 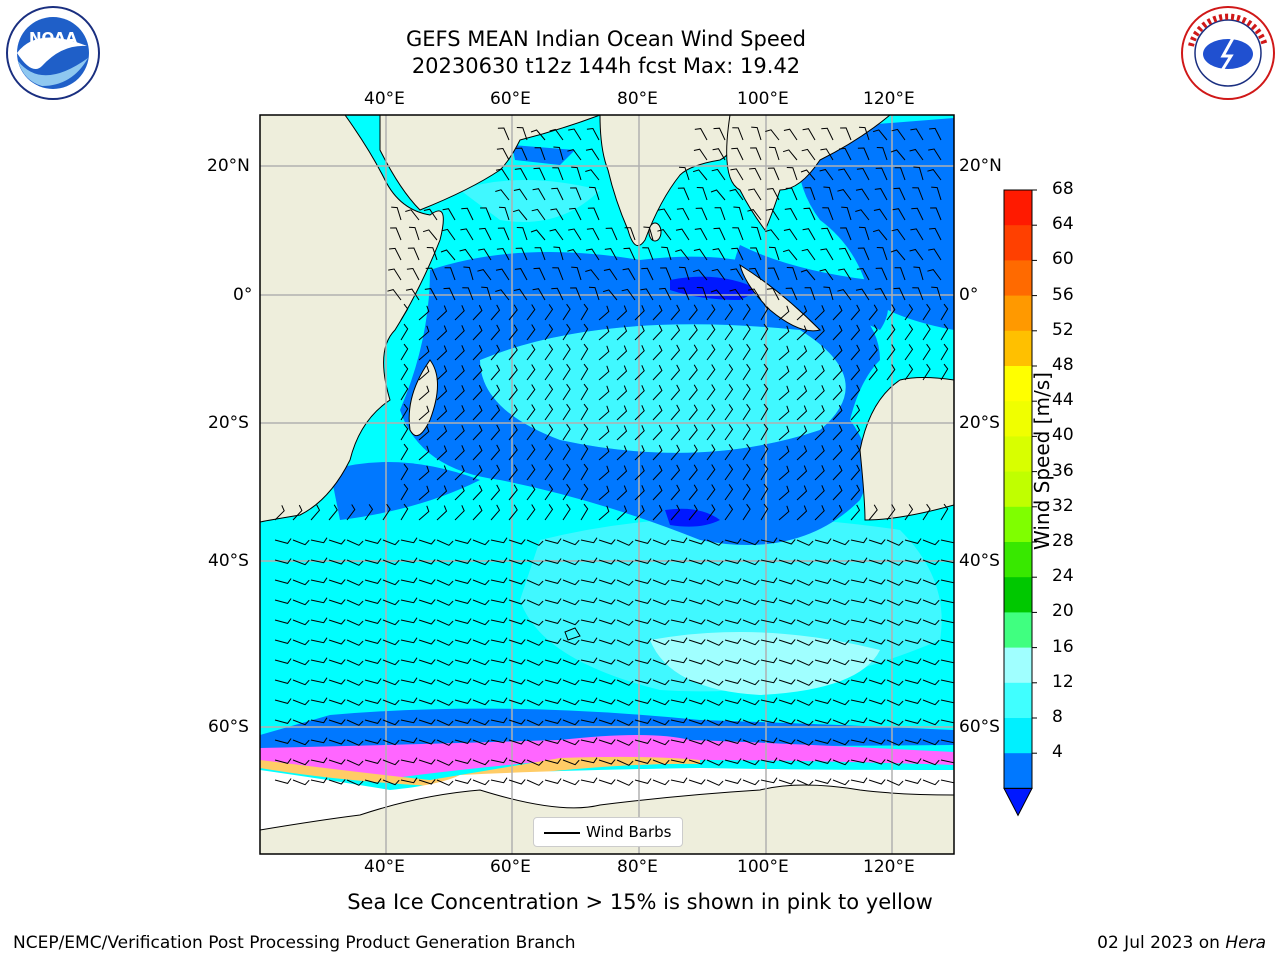 I want to click on colorbar-tick-label: 48, so click(x=1063, y=365).